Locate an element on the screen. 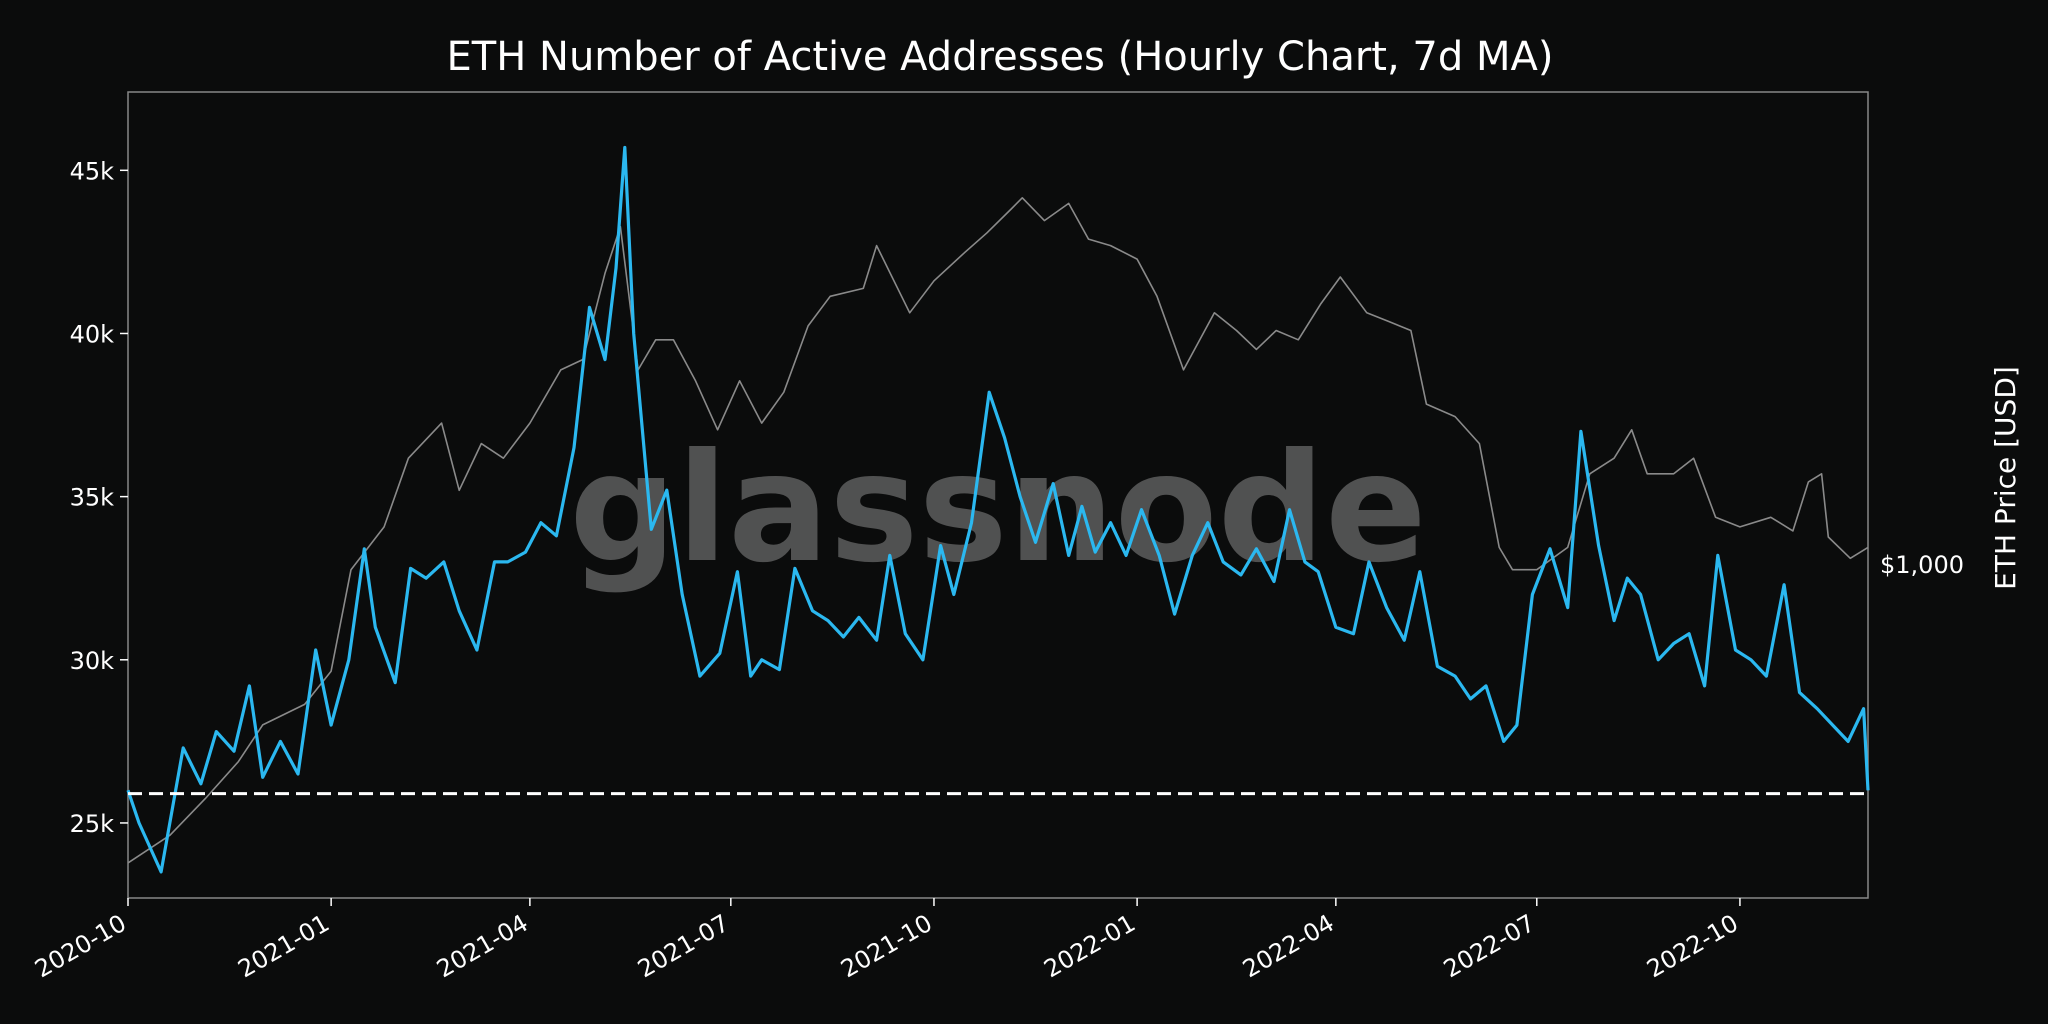 The width and height of the screenshot is (2048, 1024). y-tick-label: 35k is located at coordinates (92, 498).